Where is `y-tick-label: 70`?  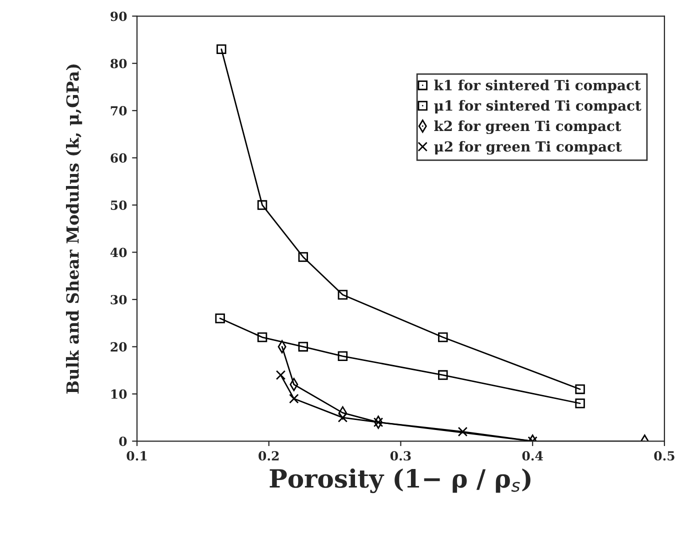
y-tick-label: 70 is located at coordinates (118, 111).